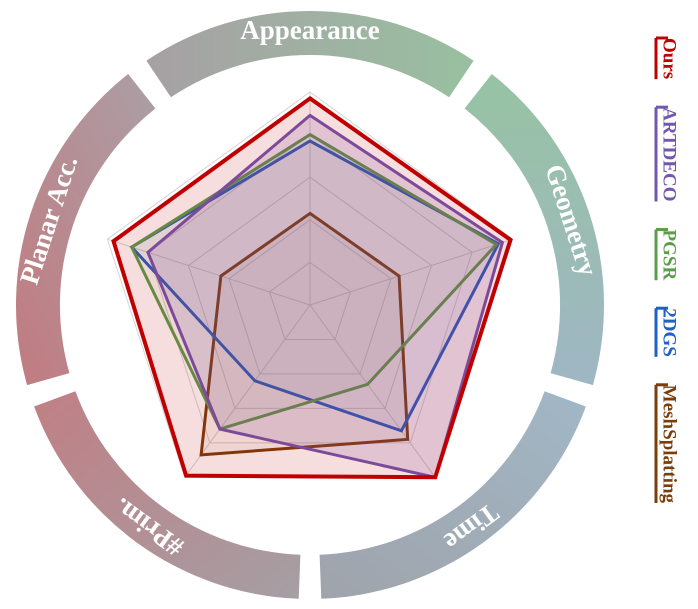 The width and height of the screenshot is (698, 609). What do you see at coordinates (669, 255) in the screenshot?
I see `legend-label: PGSR` at bounding box center [669, 255].